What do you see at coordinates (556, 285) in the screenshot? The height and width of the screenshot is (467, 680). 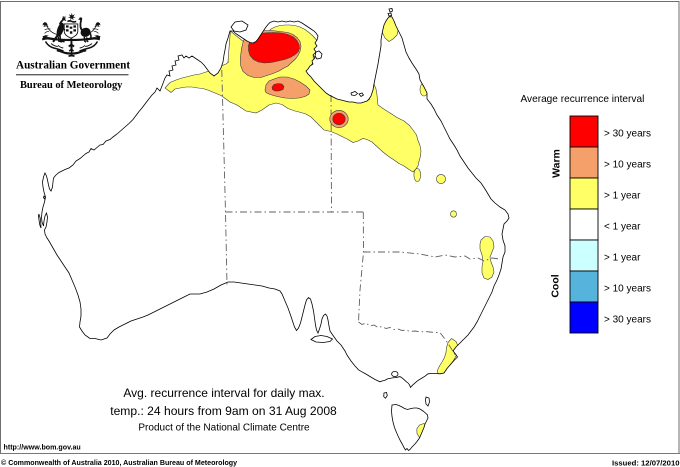 I see `svg-text: Cool` at bounding box center [556, 285].